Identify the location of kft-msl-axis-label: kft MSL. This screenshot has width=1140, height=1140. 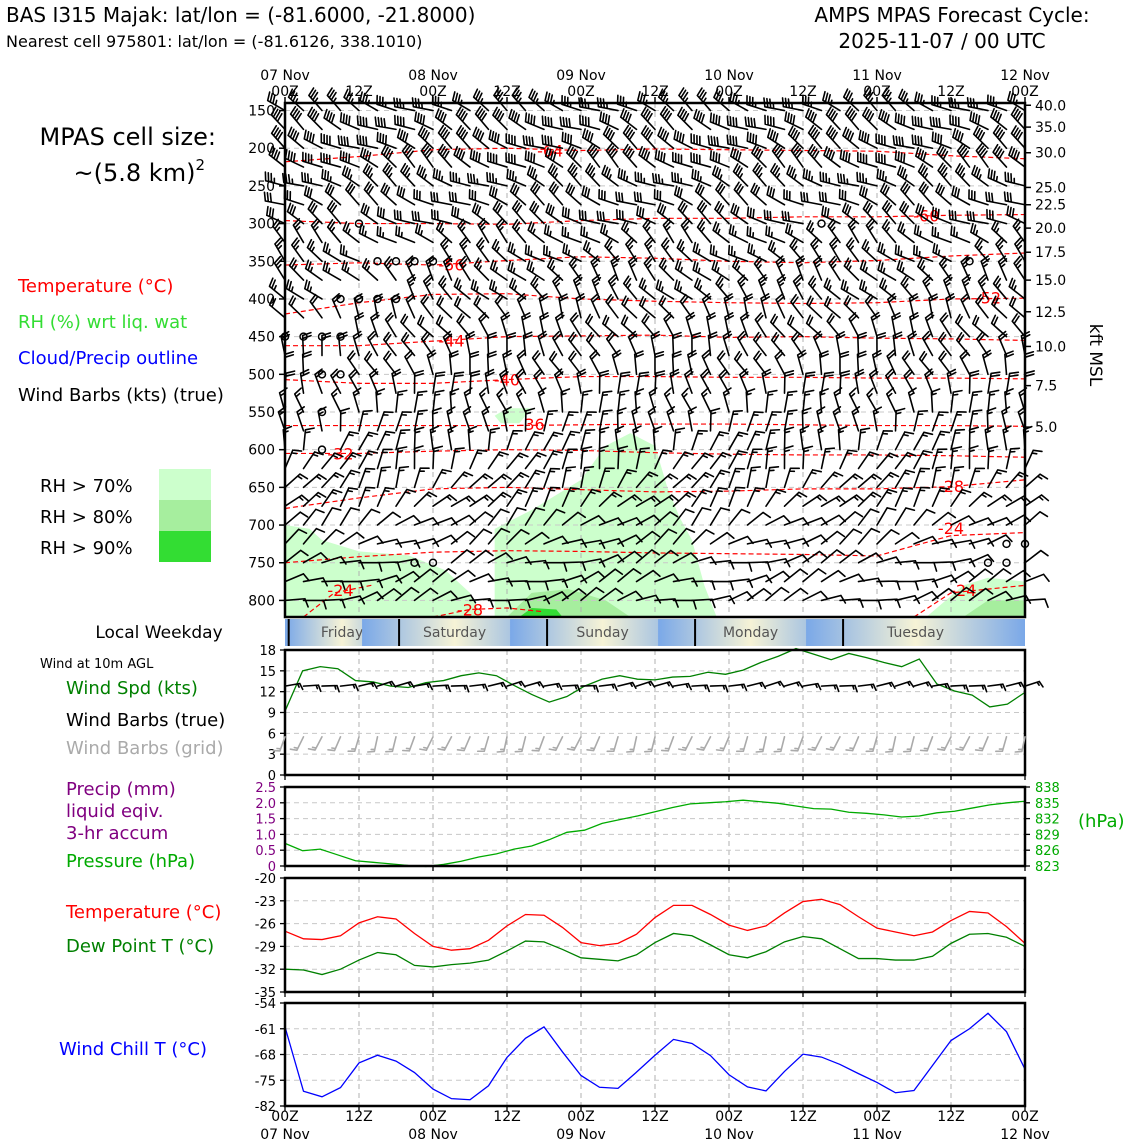
(1095, 355).